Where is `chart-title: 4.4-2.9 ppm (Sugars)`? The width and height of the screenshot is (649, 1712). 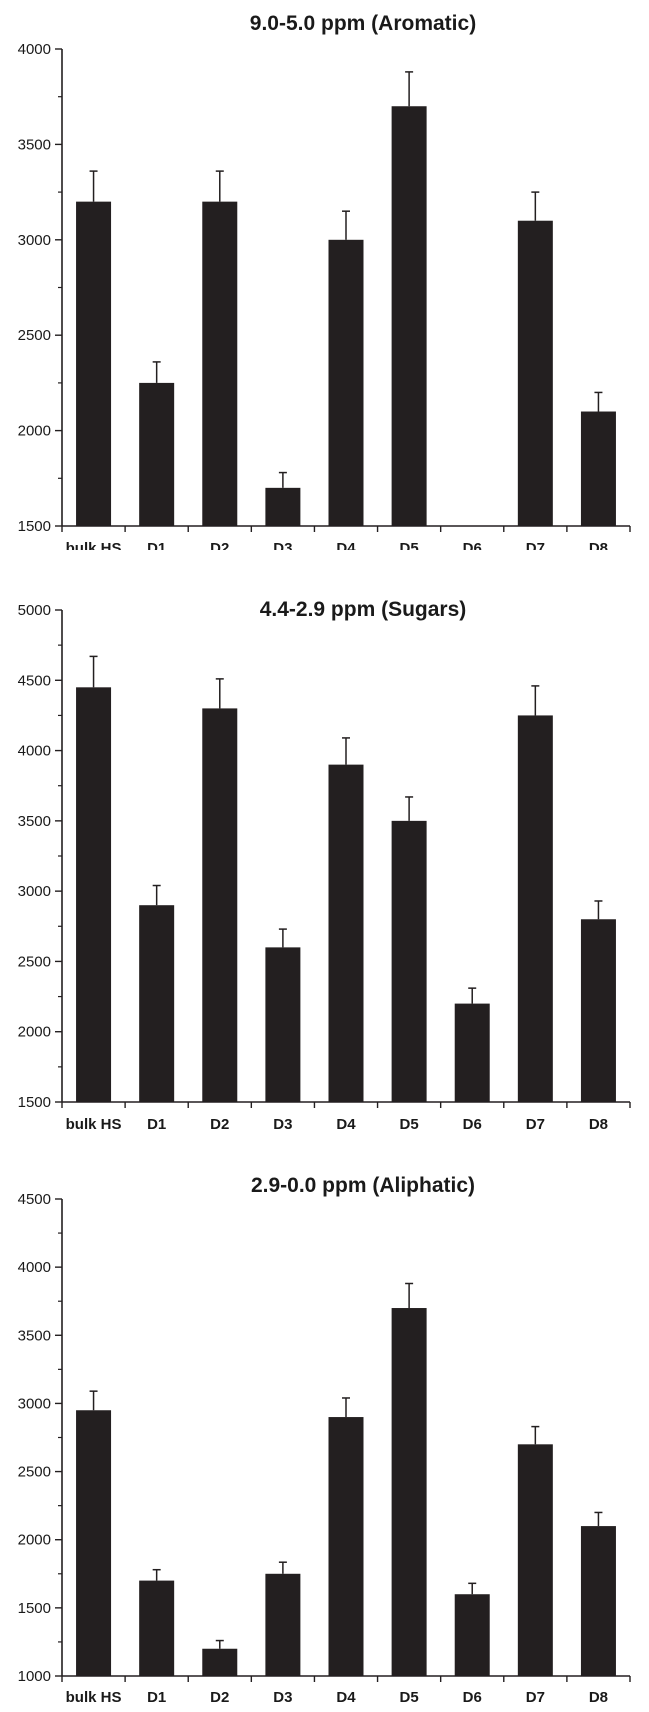
chart-title: 4.4-2.9 ppm (Sugars) is located at coordinates (363, 609).